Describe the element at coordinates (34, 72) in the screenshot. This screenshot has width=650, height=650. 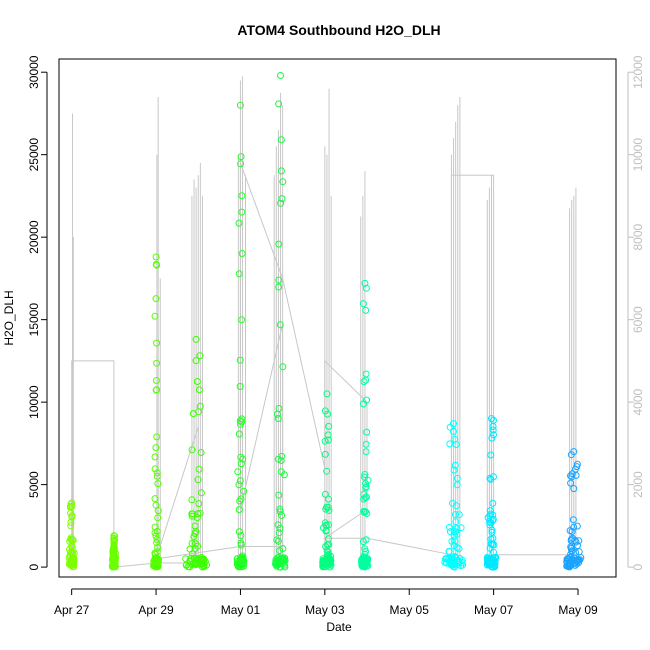
I see `y-tick-label: 30000` at that location.